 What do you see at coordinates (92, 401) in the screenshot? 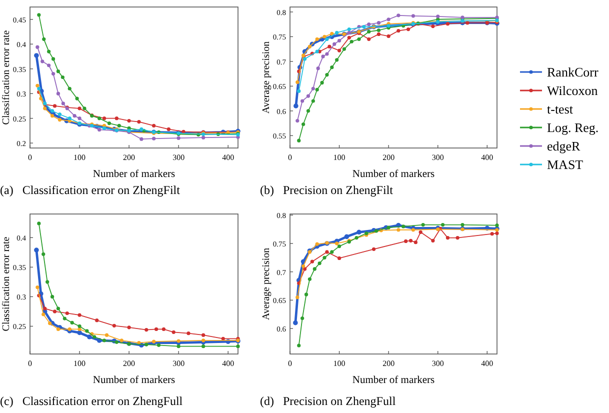
I see `text: (c) Classification error on ZhengFull` at bounding box center [92, 401].